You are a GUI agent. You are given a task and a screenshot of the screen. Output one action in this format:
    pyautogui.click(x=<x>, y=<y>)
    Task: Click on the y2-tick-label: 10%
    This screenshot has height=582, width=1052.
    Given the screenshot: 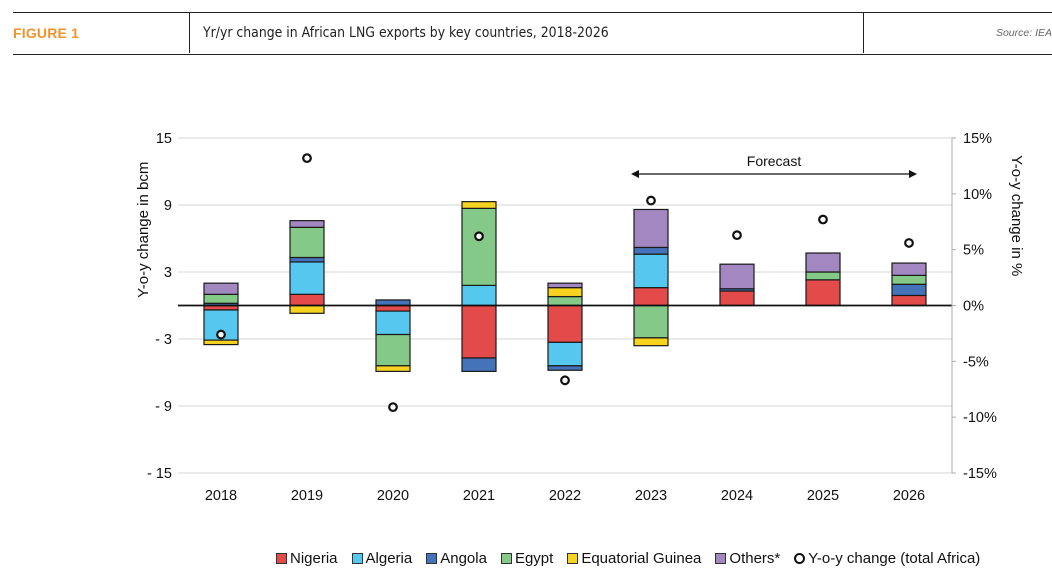 What is the action you would take?
    pyautogui.click(x=977, y=195)
    